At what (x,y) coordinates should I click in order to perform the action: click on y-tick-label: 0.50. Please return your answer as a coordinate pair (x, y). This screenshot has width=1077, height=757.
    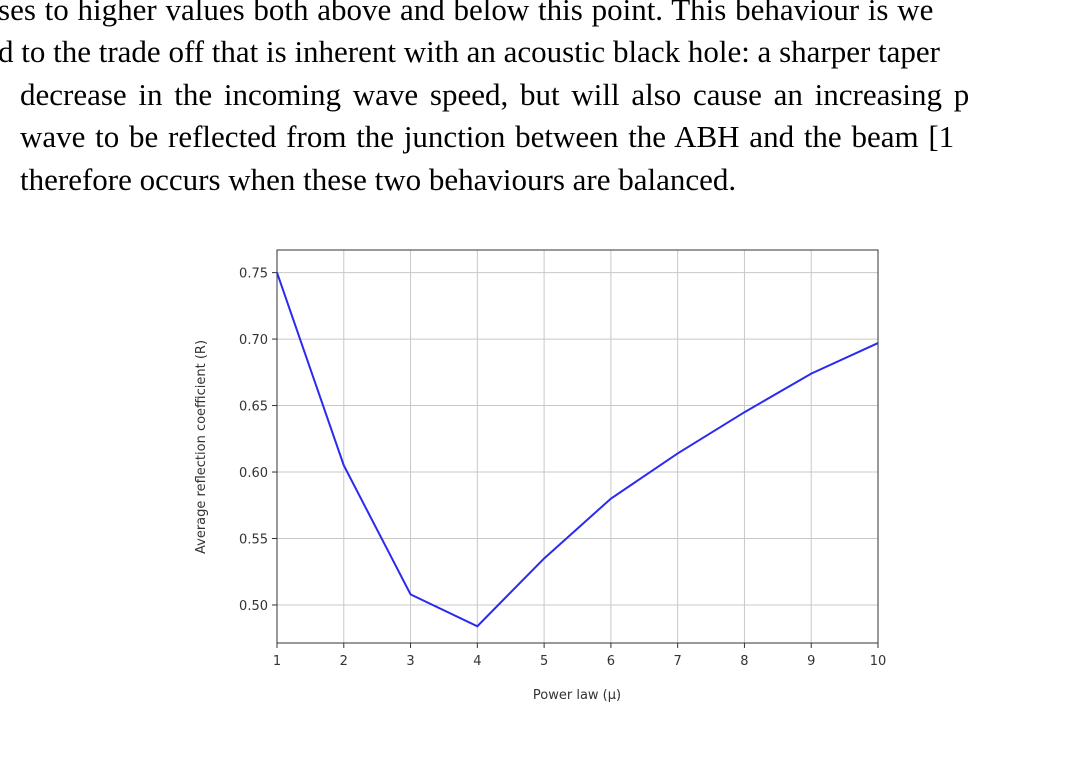
    Looking at the image, I should click on (253, 606).